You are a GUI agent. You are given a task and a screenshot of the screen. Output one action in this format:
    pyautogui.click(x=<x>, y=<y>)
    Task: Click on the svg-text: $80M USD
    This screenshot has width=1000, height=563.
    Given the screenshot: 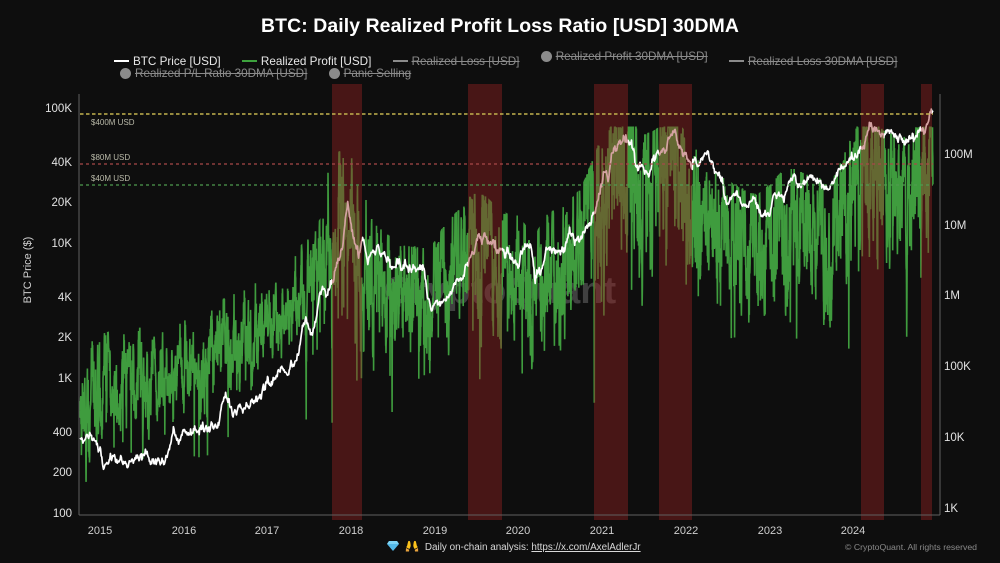 What is the action you would take?
    pyautogui.click(x=110, y=157)
    